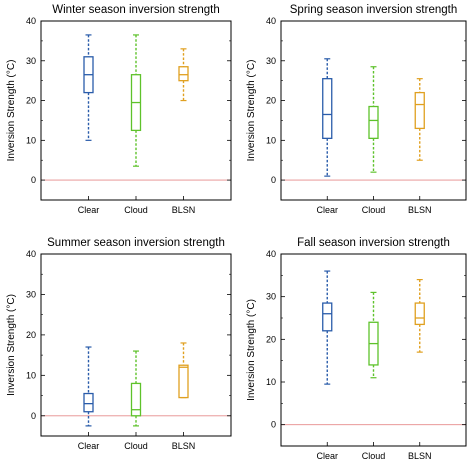 This screenshot has height=464, width=474. I want to click on chart-title: Summer season inversion strength, so click(136, 243).